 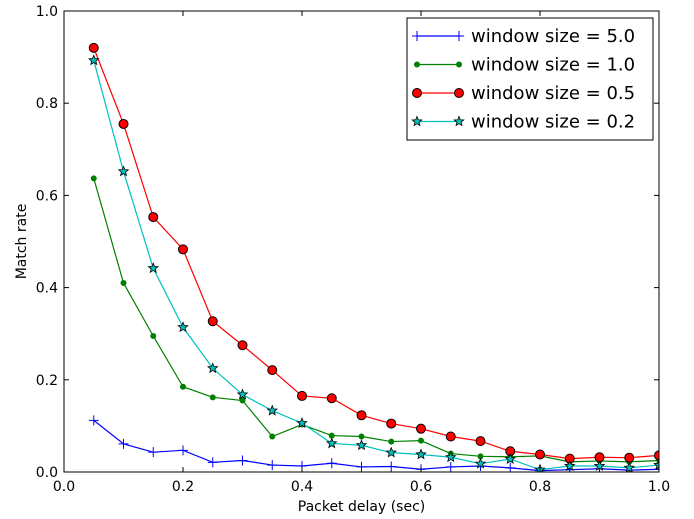 What do you see at coordinates (553, 65) in the screenshot?
I see `legend-label: window size = 1.0` at bounding box center [553, 65].